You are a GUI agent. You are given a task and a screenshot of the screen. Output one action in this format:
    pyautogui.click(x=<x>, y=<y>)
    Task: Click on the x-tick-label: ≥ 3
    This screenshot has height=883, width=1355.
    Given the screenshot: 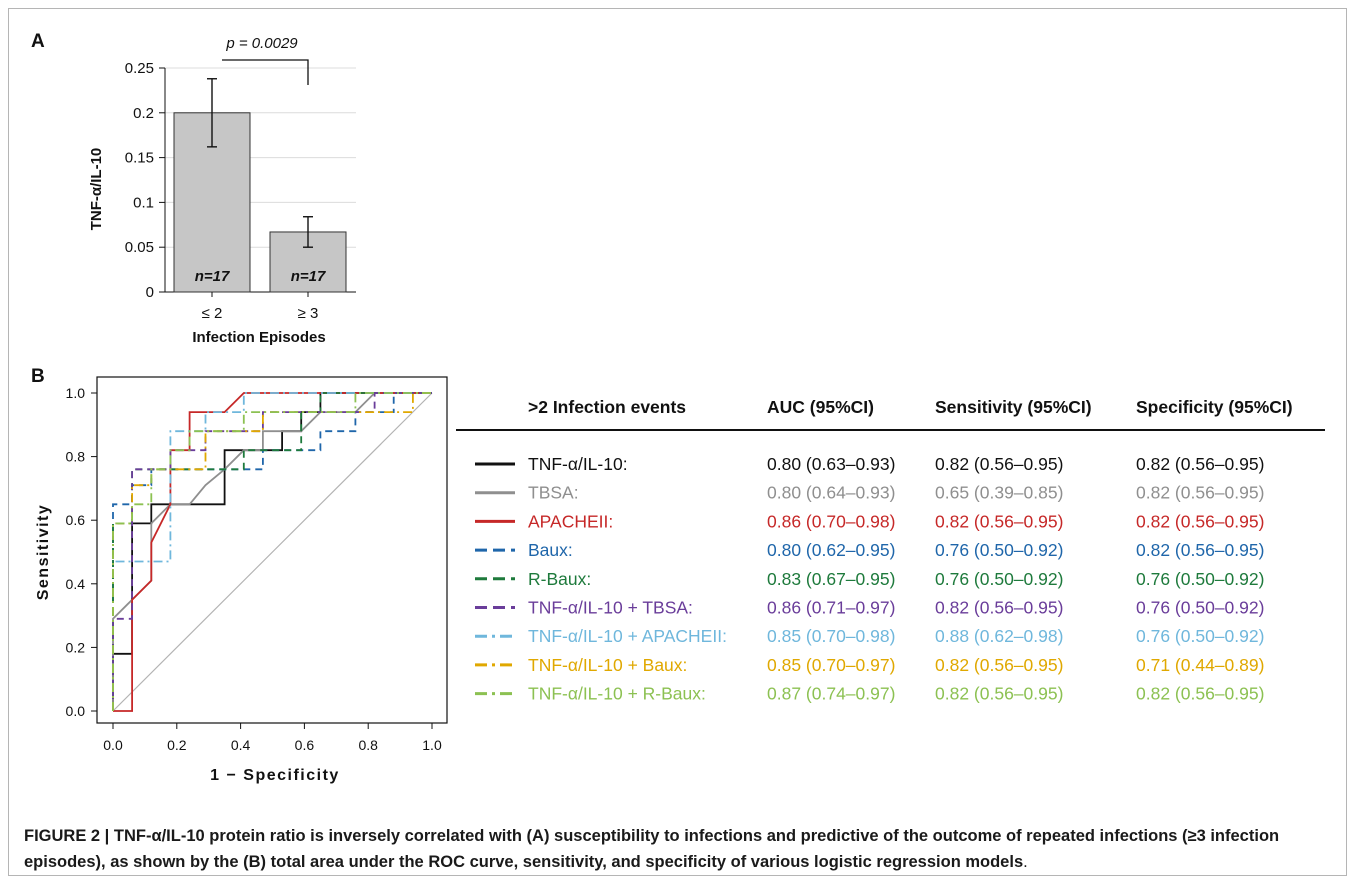 What is the action you would take?
    pyautogui.click(x=308, y=313)
    